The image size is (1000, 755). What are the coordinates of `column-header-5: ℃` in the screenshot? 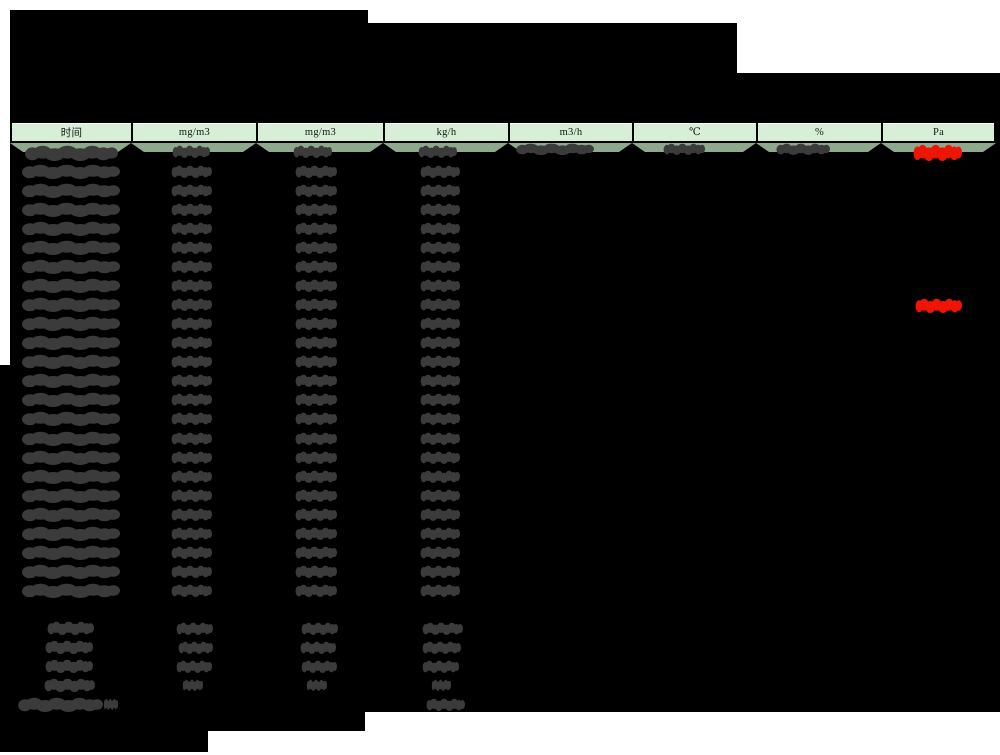 It's located at (695, 132).